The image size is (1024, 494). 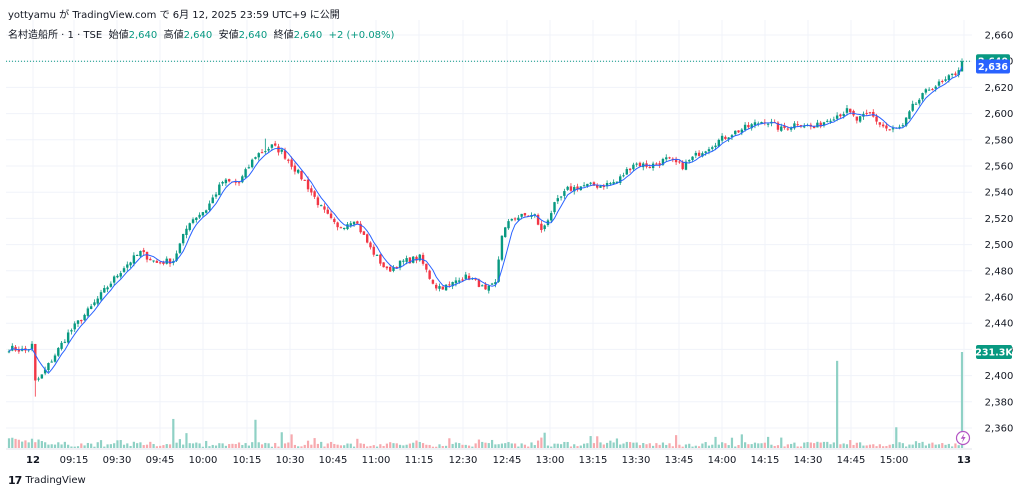 I want to click on low-label: 安値, so click(x=228, y=35).